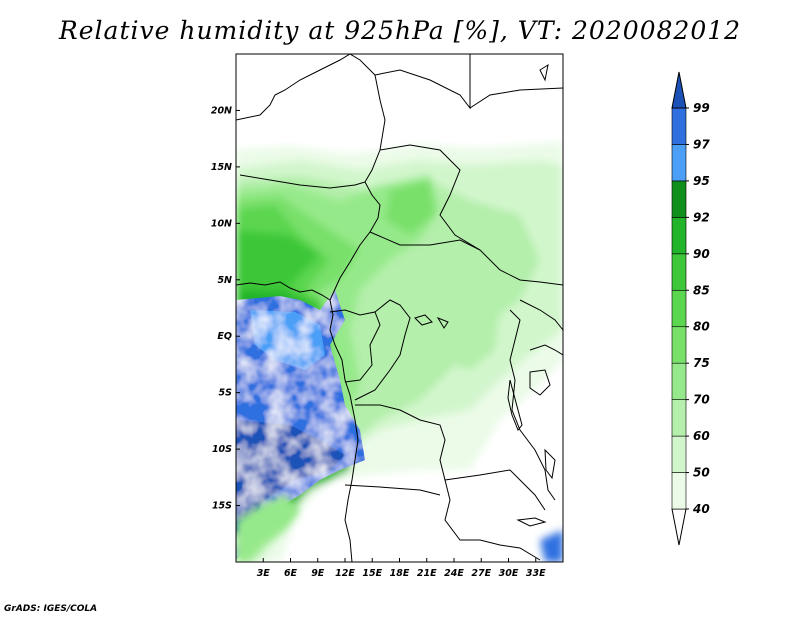  I want to click on colorbar: 40 50 60 70 75 80 85 90 92 95 97 99, so click(690, 308).